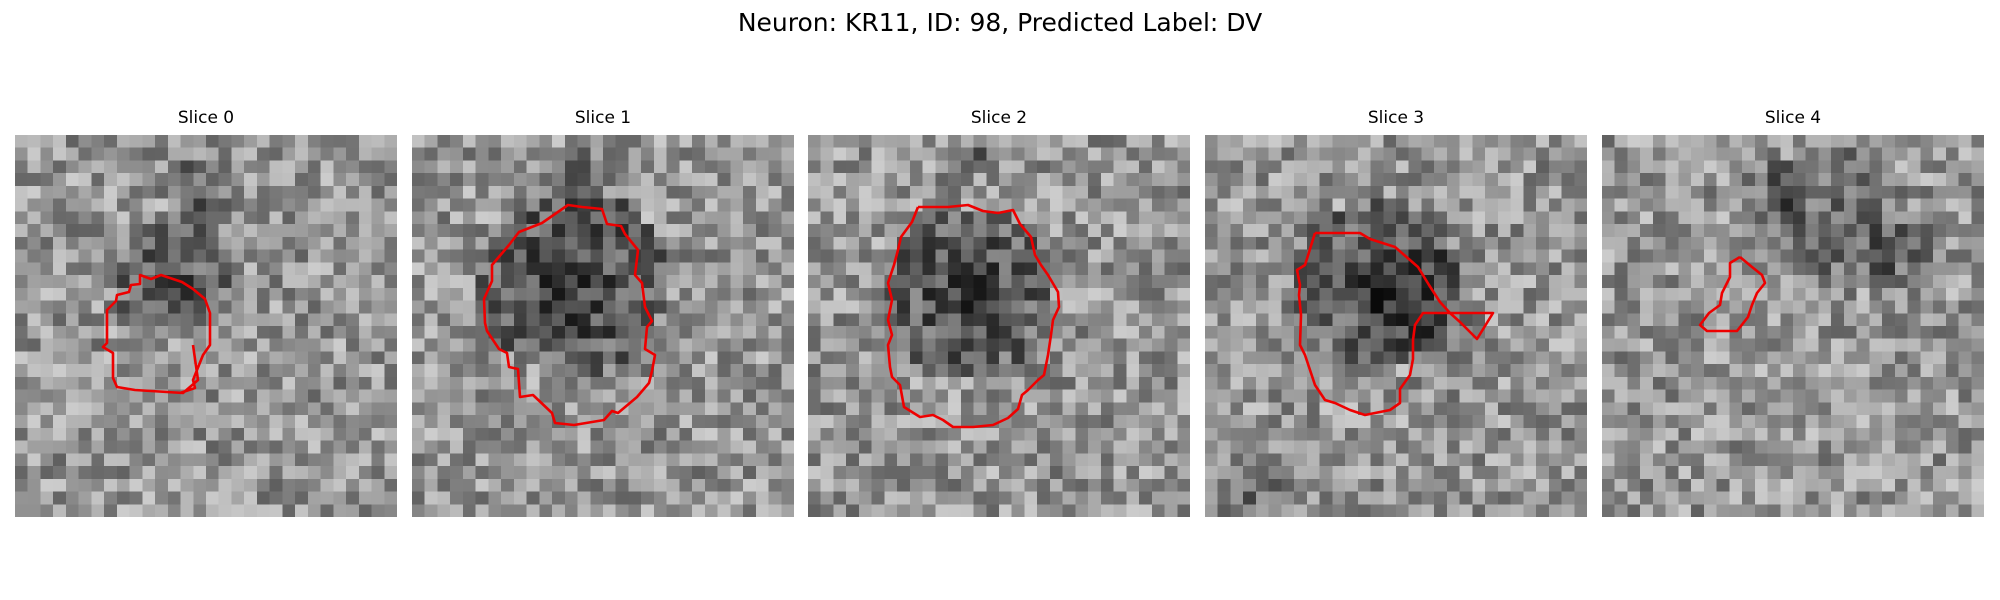 The image size is (2000, 600). What do you see at coordinates (603, 118) in the screenshot?
I see `panel-title-slice-1: Slice 1` at bounding box center [603, 118].